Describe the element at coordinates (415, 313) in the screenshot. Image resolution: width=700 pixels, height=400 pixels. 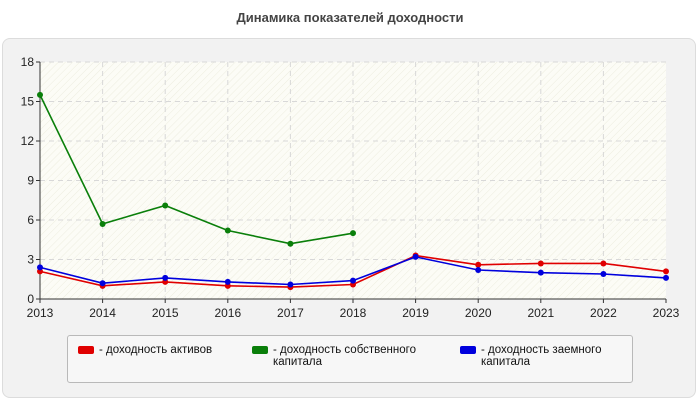
I see `x-tick-label: 2019` at that location.